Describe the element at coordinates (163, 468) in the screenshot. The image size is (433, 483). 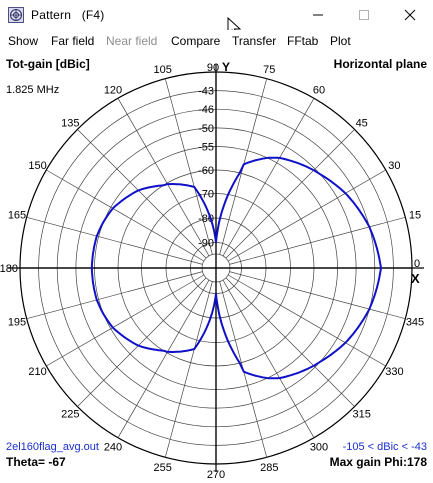
I see `angle-label: 255` at that location.